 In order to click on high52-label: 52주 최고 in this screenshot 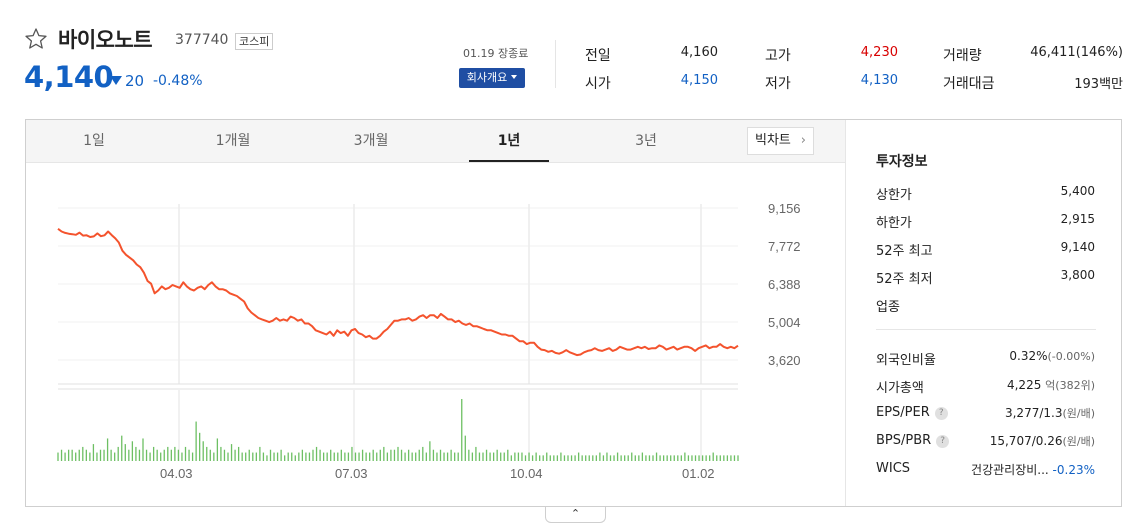, I will do `click(904, 251)`.